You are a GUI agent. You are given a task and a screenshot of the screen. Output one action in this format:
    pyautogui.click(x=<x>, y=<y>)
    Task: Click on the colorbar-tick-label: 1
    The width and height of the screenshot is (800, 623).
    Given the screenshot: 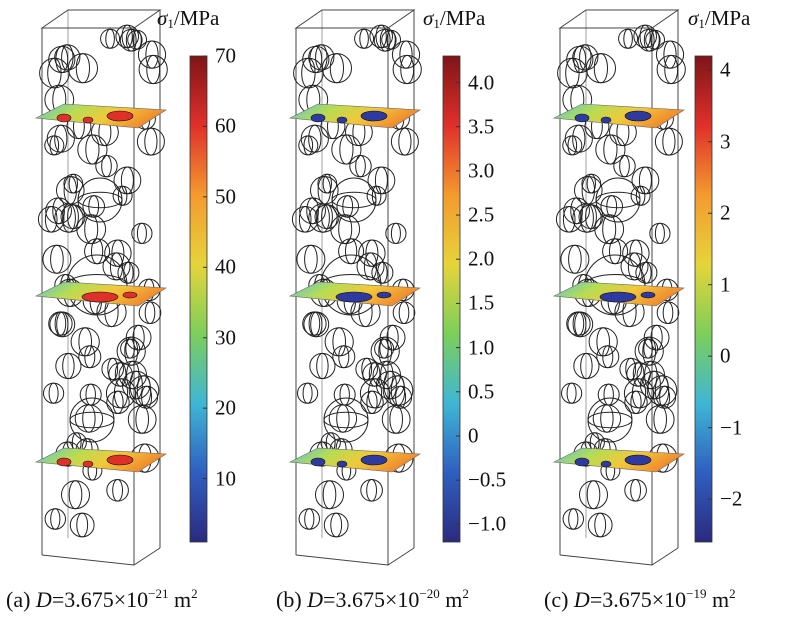 What is the action you would take?
    pyautogui.click(x=725, y=284)
    